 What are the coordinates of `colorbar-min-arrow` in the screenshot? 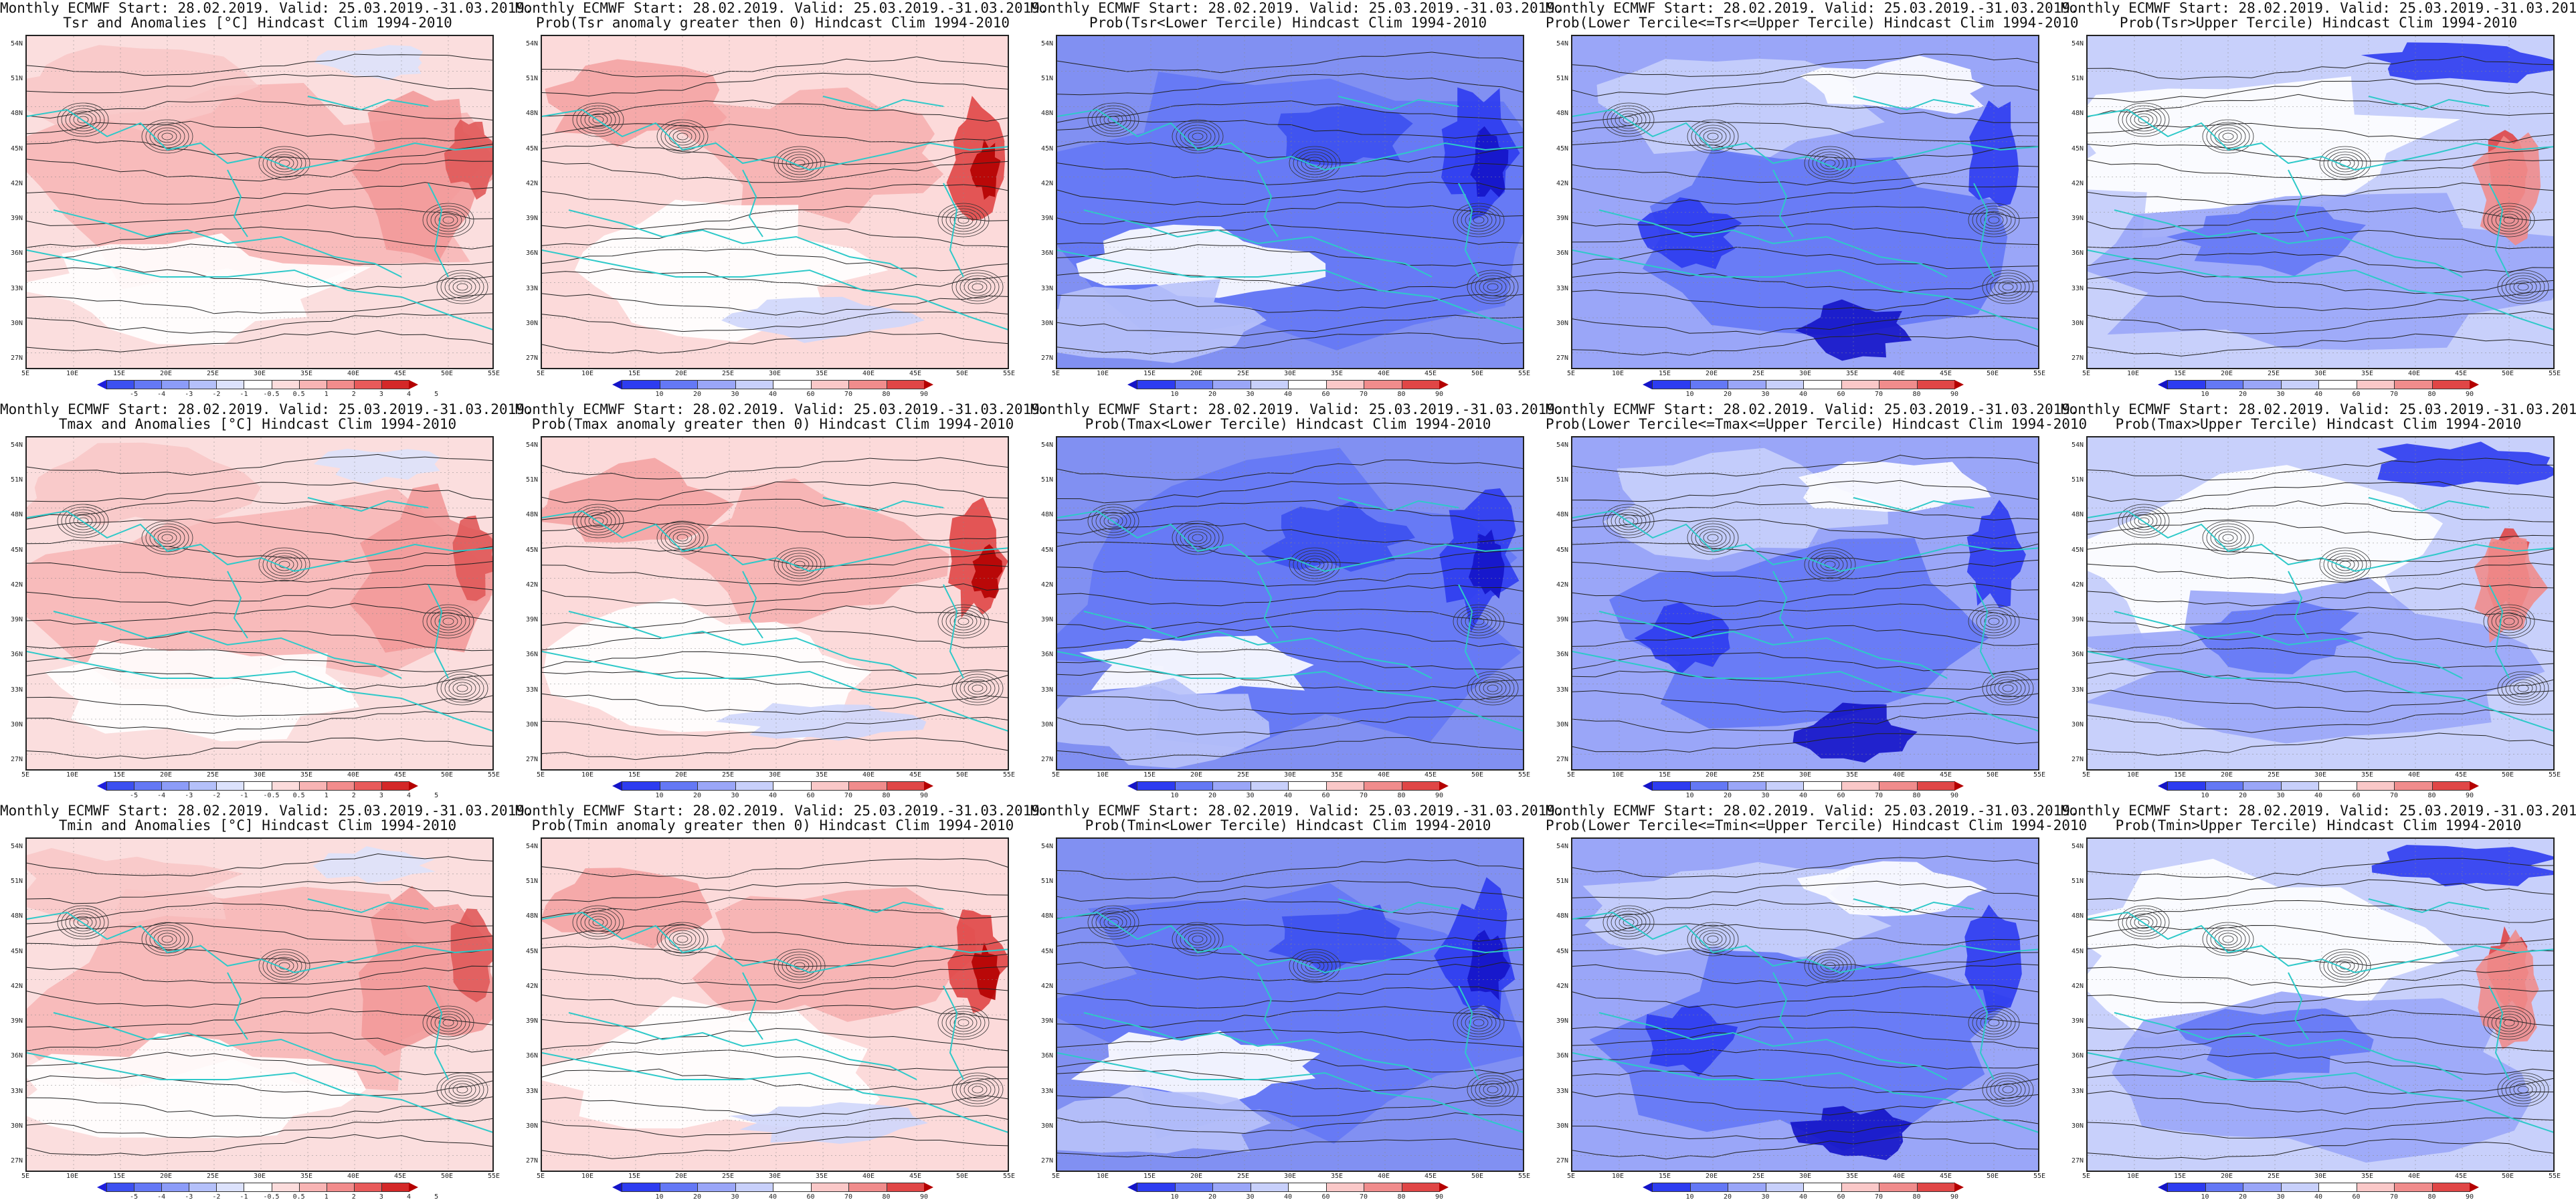 It's located at (1647, 1187).